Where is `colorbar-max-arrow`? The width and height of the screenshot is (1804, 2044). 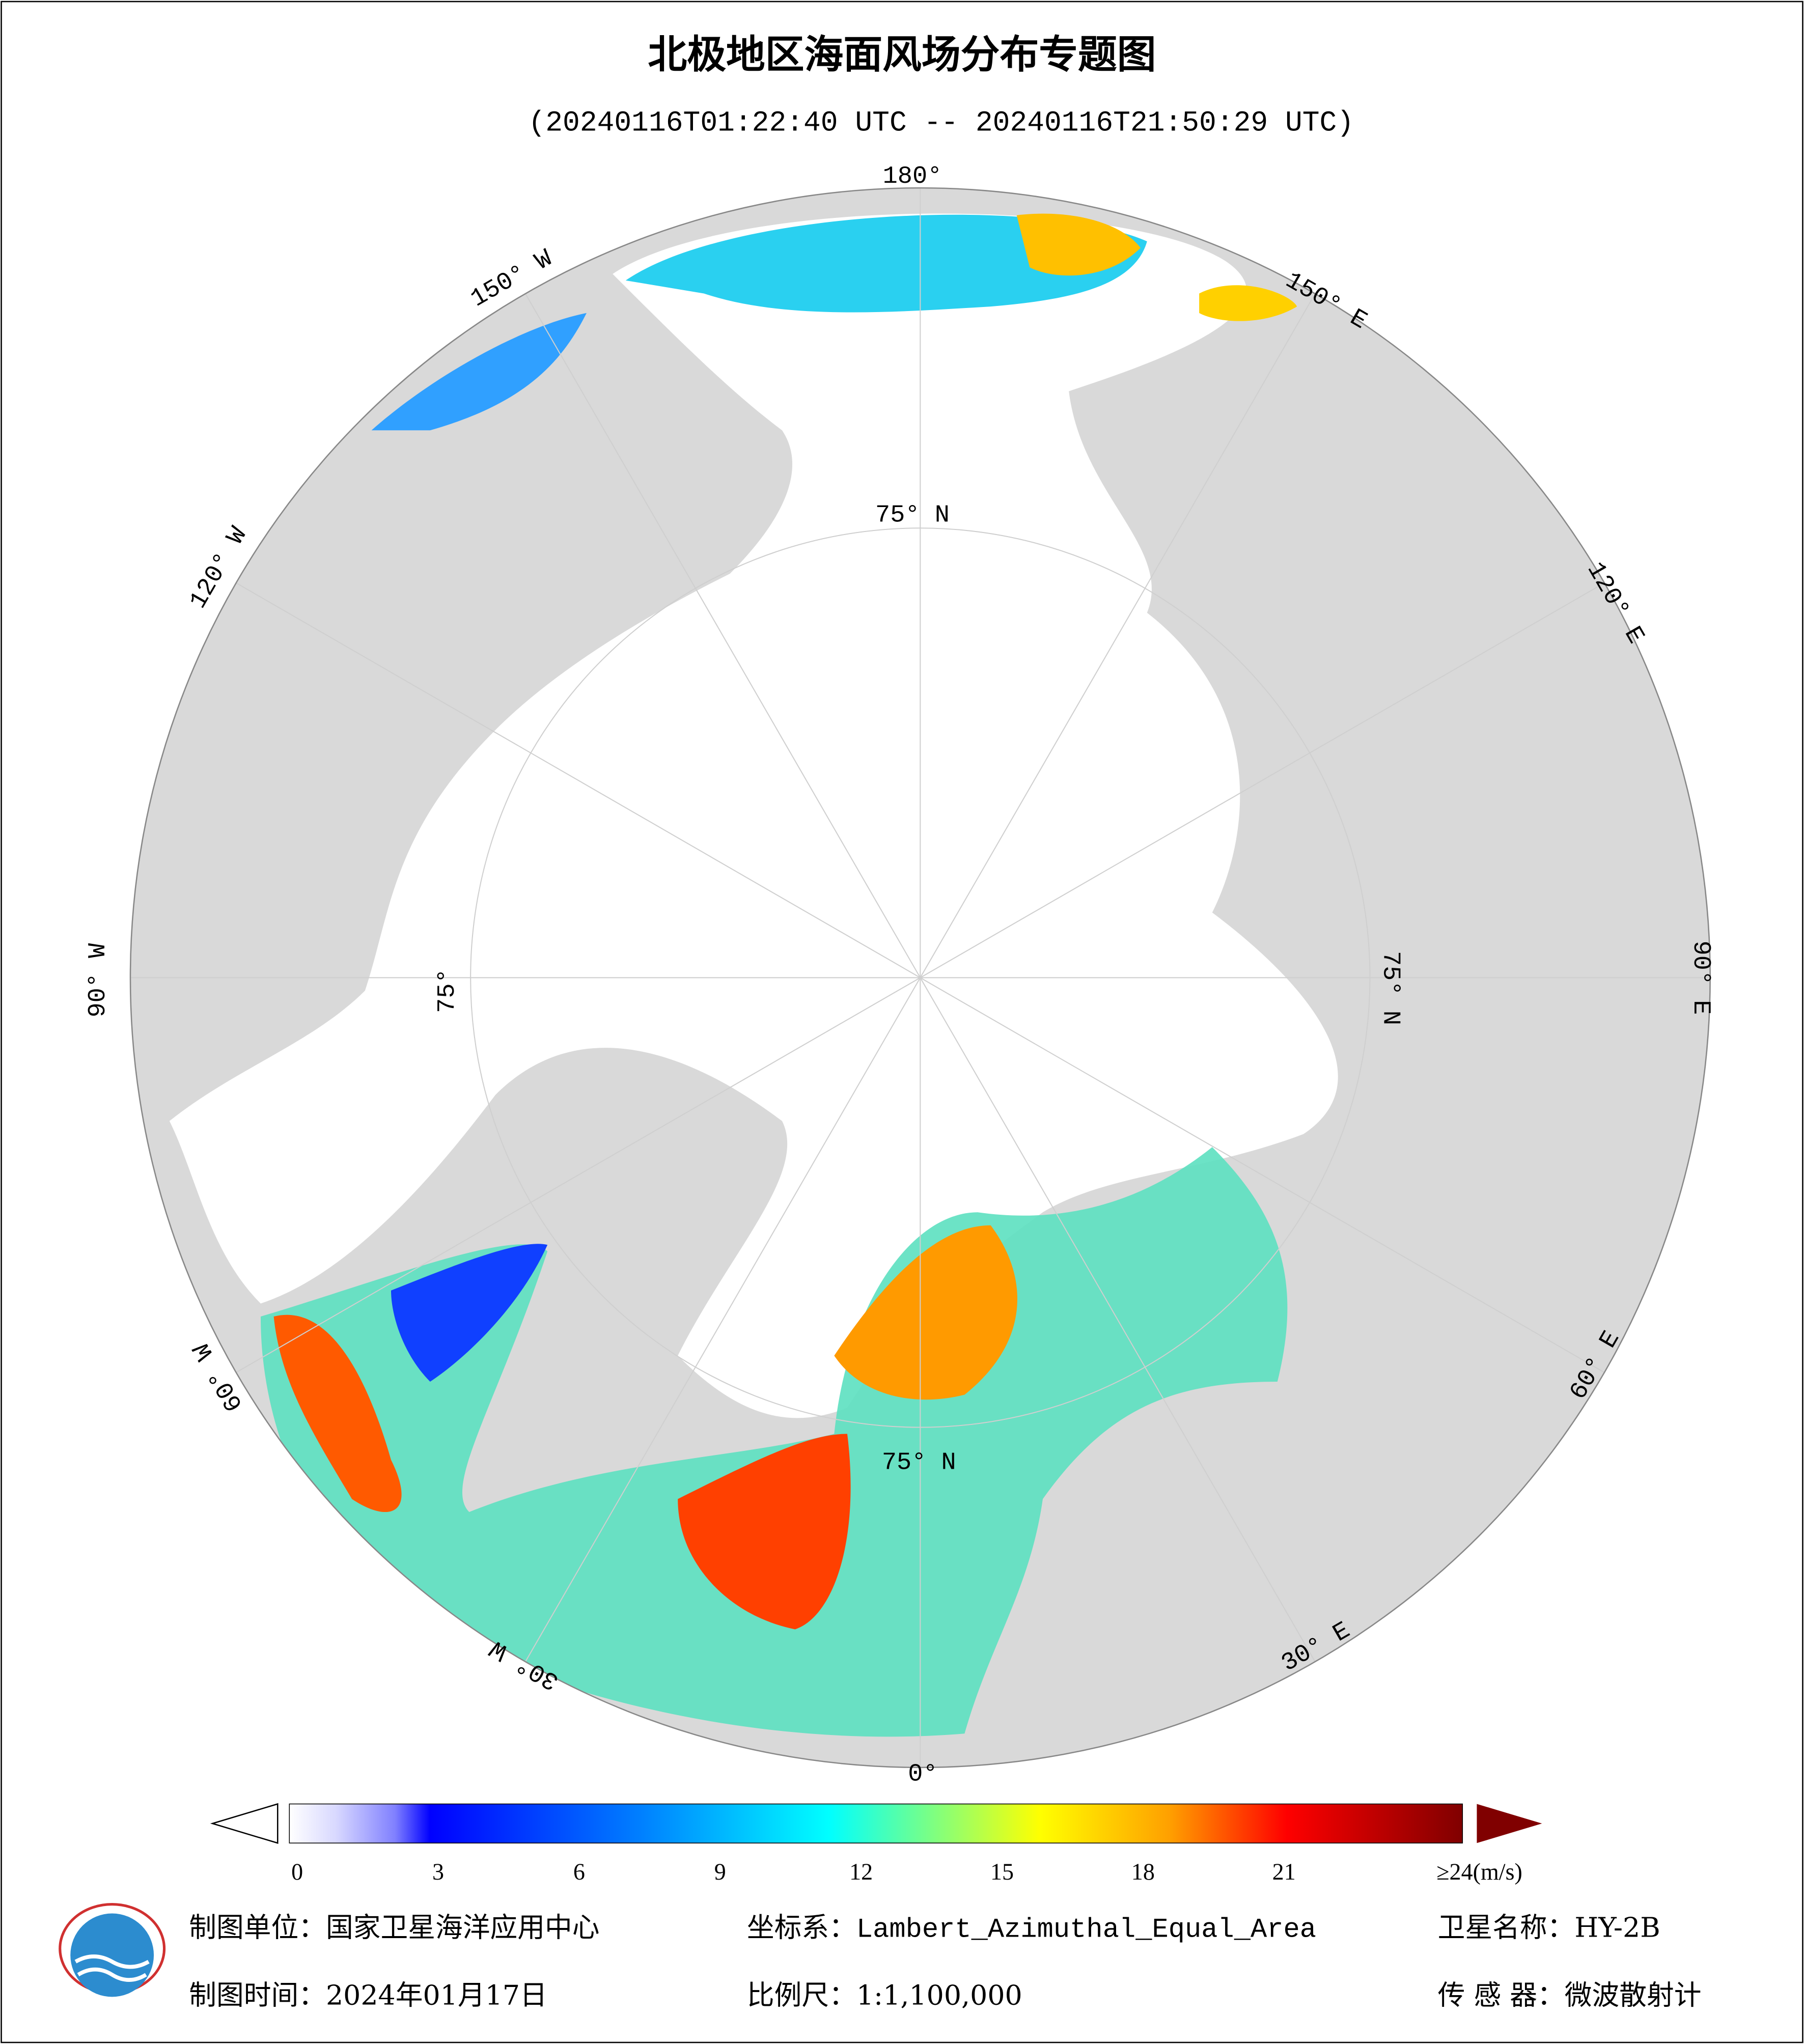
colorbar-max-arrow is located at coordinates (1509, 1823).